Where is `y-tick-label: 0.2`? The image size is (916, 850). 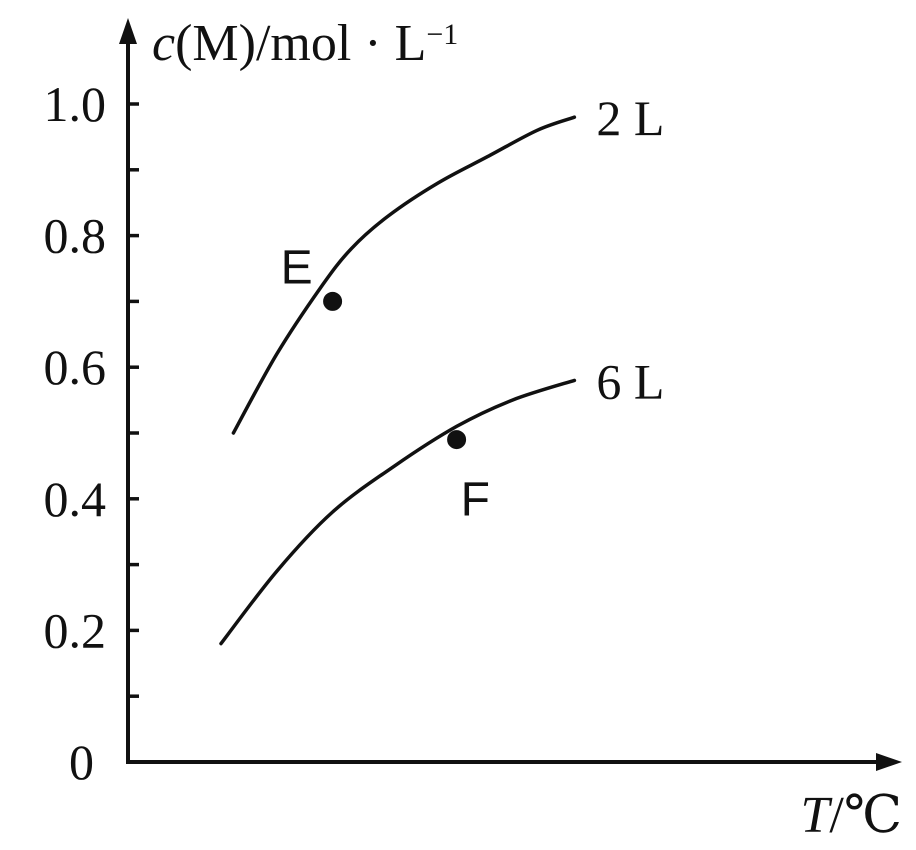
y-tick-label: 0.2 is located at coordinates (75, 630).